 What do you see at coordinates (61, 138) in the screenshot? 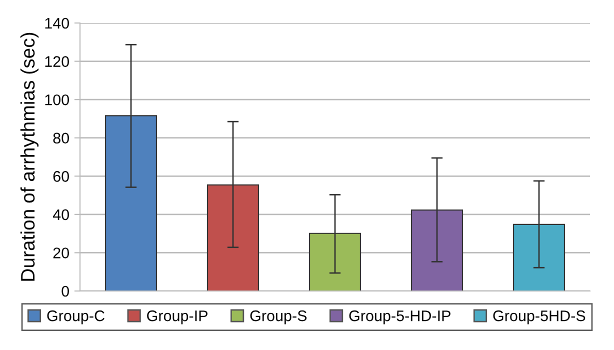
I see `y-tick-label: 80` at bounding box center [61, 138].